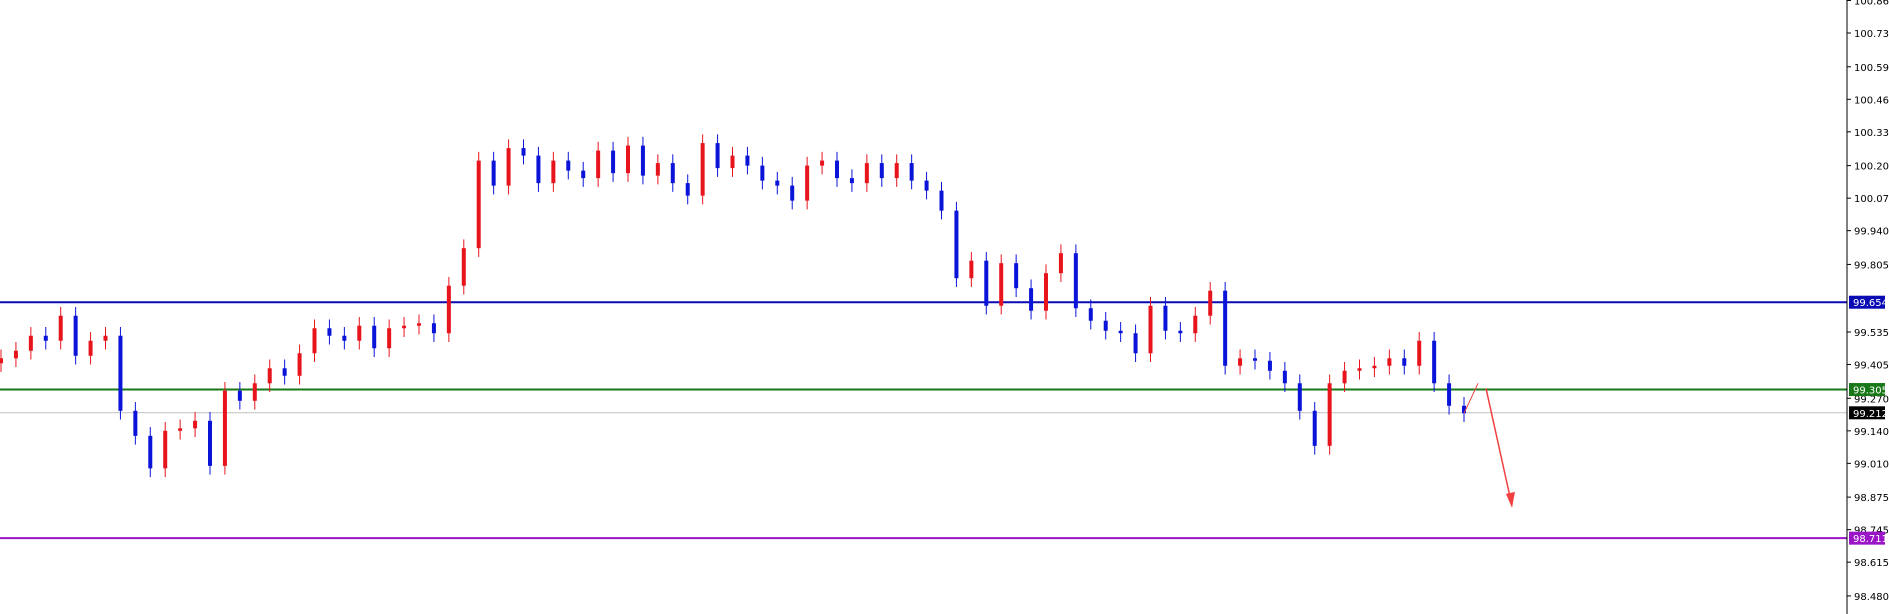 The height and width of the screenshot is (614, 1889). I want to click on tick-label: 100.070, so click(1871, 199).